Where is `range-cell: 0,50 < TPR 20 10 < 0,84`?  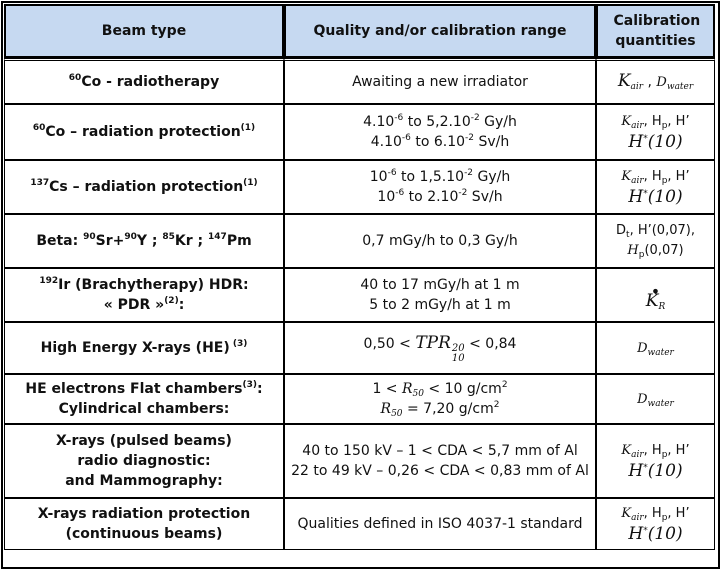 range-cell: 0,50 < TPR 20 10 < 0,84 is located at coordinates (440, 348).